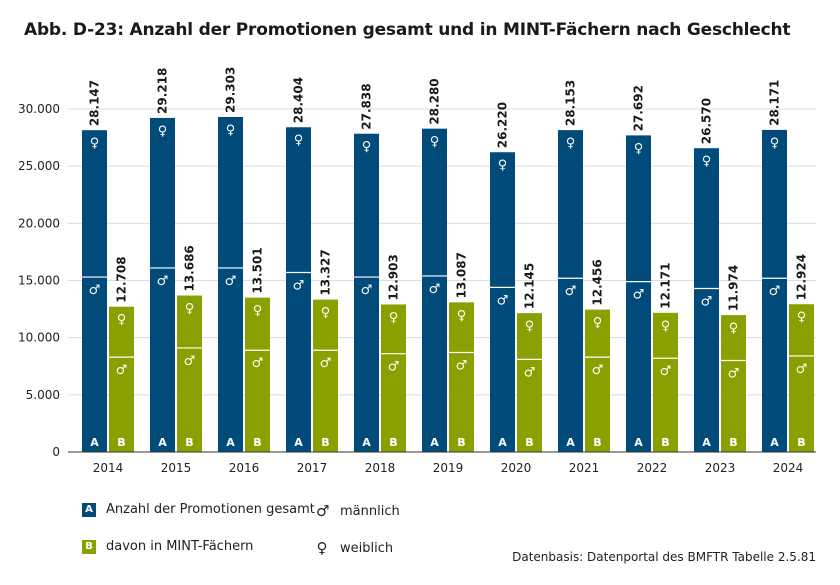 This screenshot has width=840, height=585. What do you see at coordinates (89, 546) in the screenshot?
I see `legend-swatch-b: B` at bounding box center [89, 546].